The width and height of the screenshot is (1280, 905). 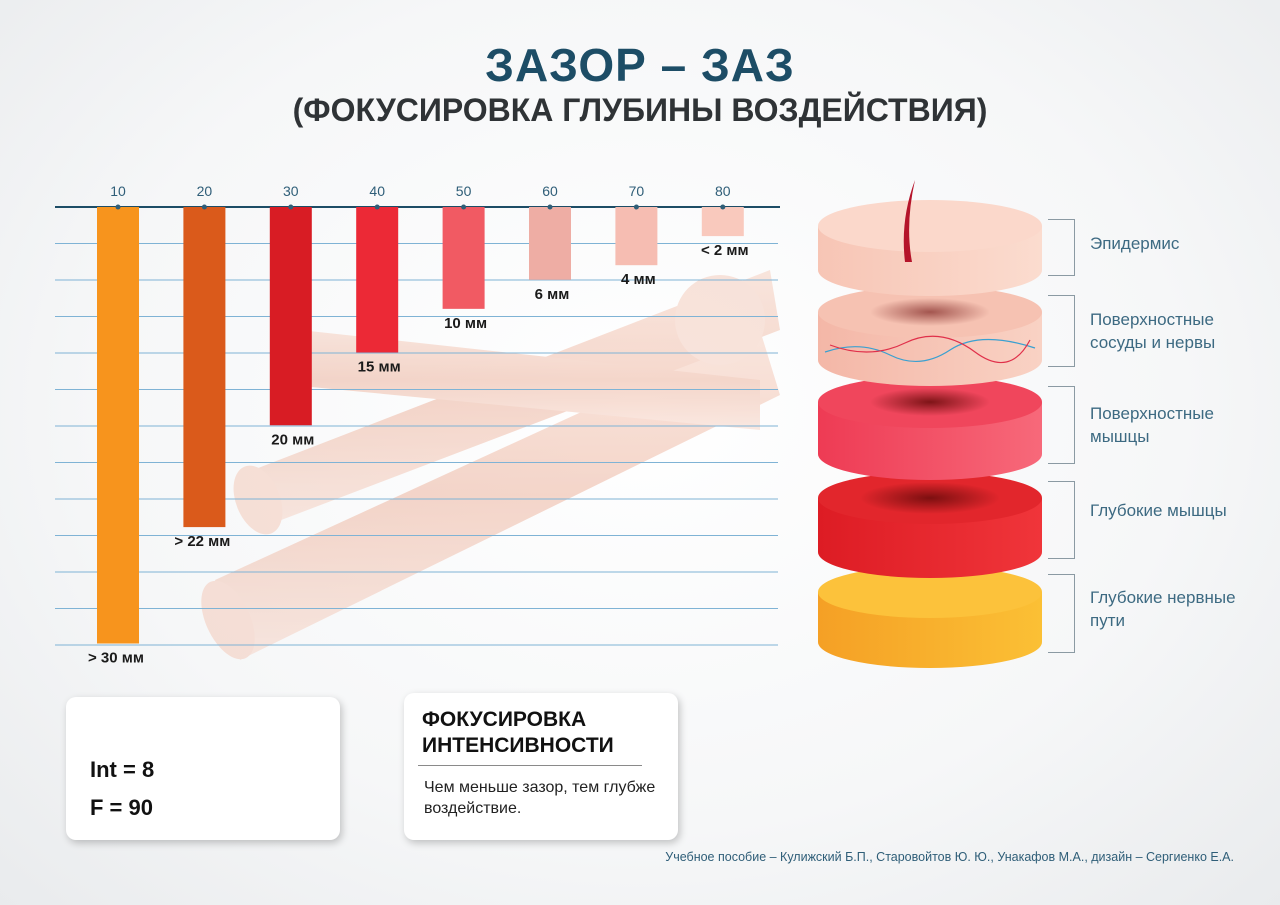 What do you see at coordinates (465, 323) in the screenshot?
I see `bar-data-label: 10 мм` at bounding box center [465, 323].